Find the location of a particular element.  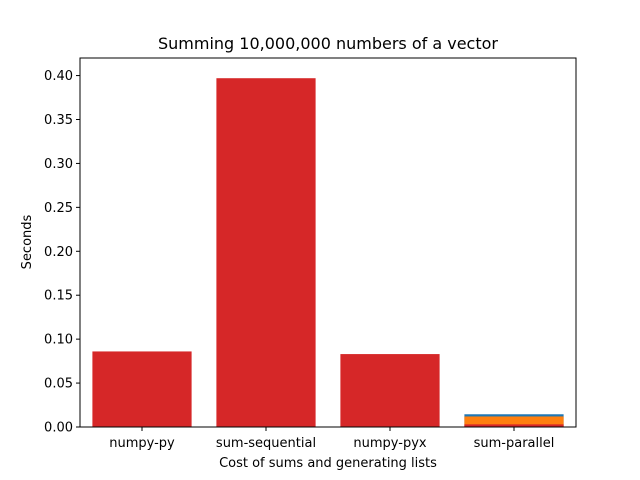

y-tick-label: 0.15 is located at coordinates (58, 296).